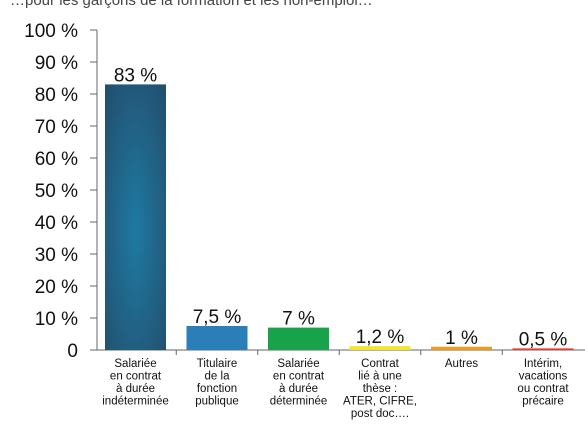 Image resolution: width=585 pixels, height=430 pixels. Describe the element at coordinates (56, 127) in the screenshot. I see `y-tick-label: 70 %` at that location.